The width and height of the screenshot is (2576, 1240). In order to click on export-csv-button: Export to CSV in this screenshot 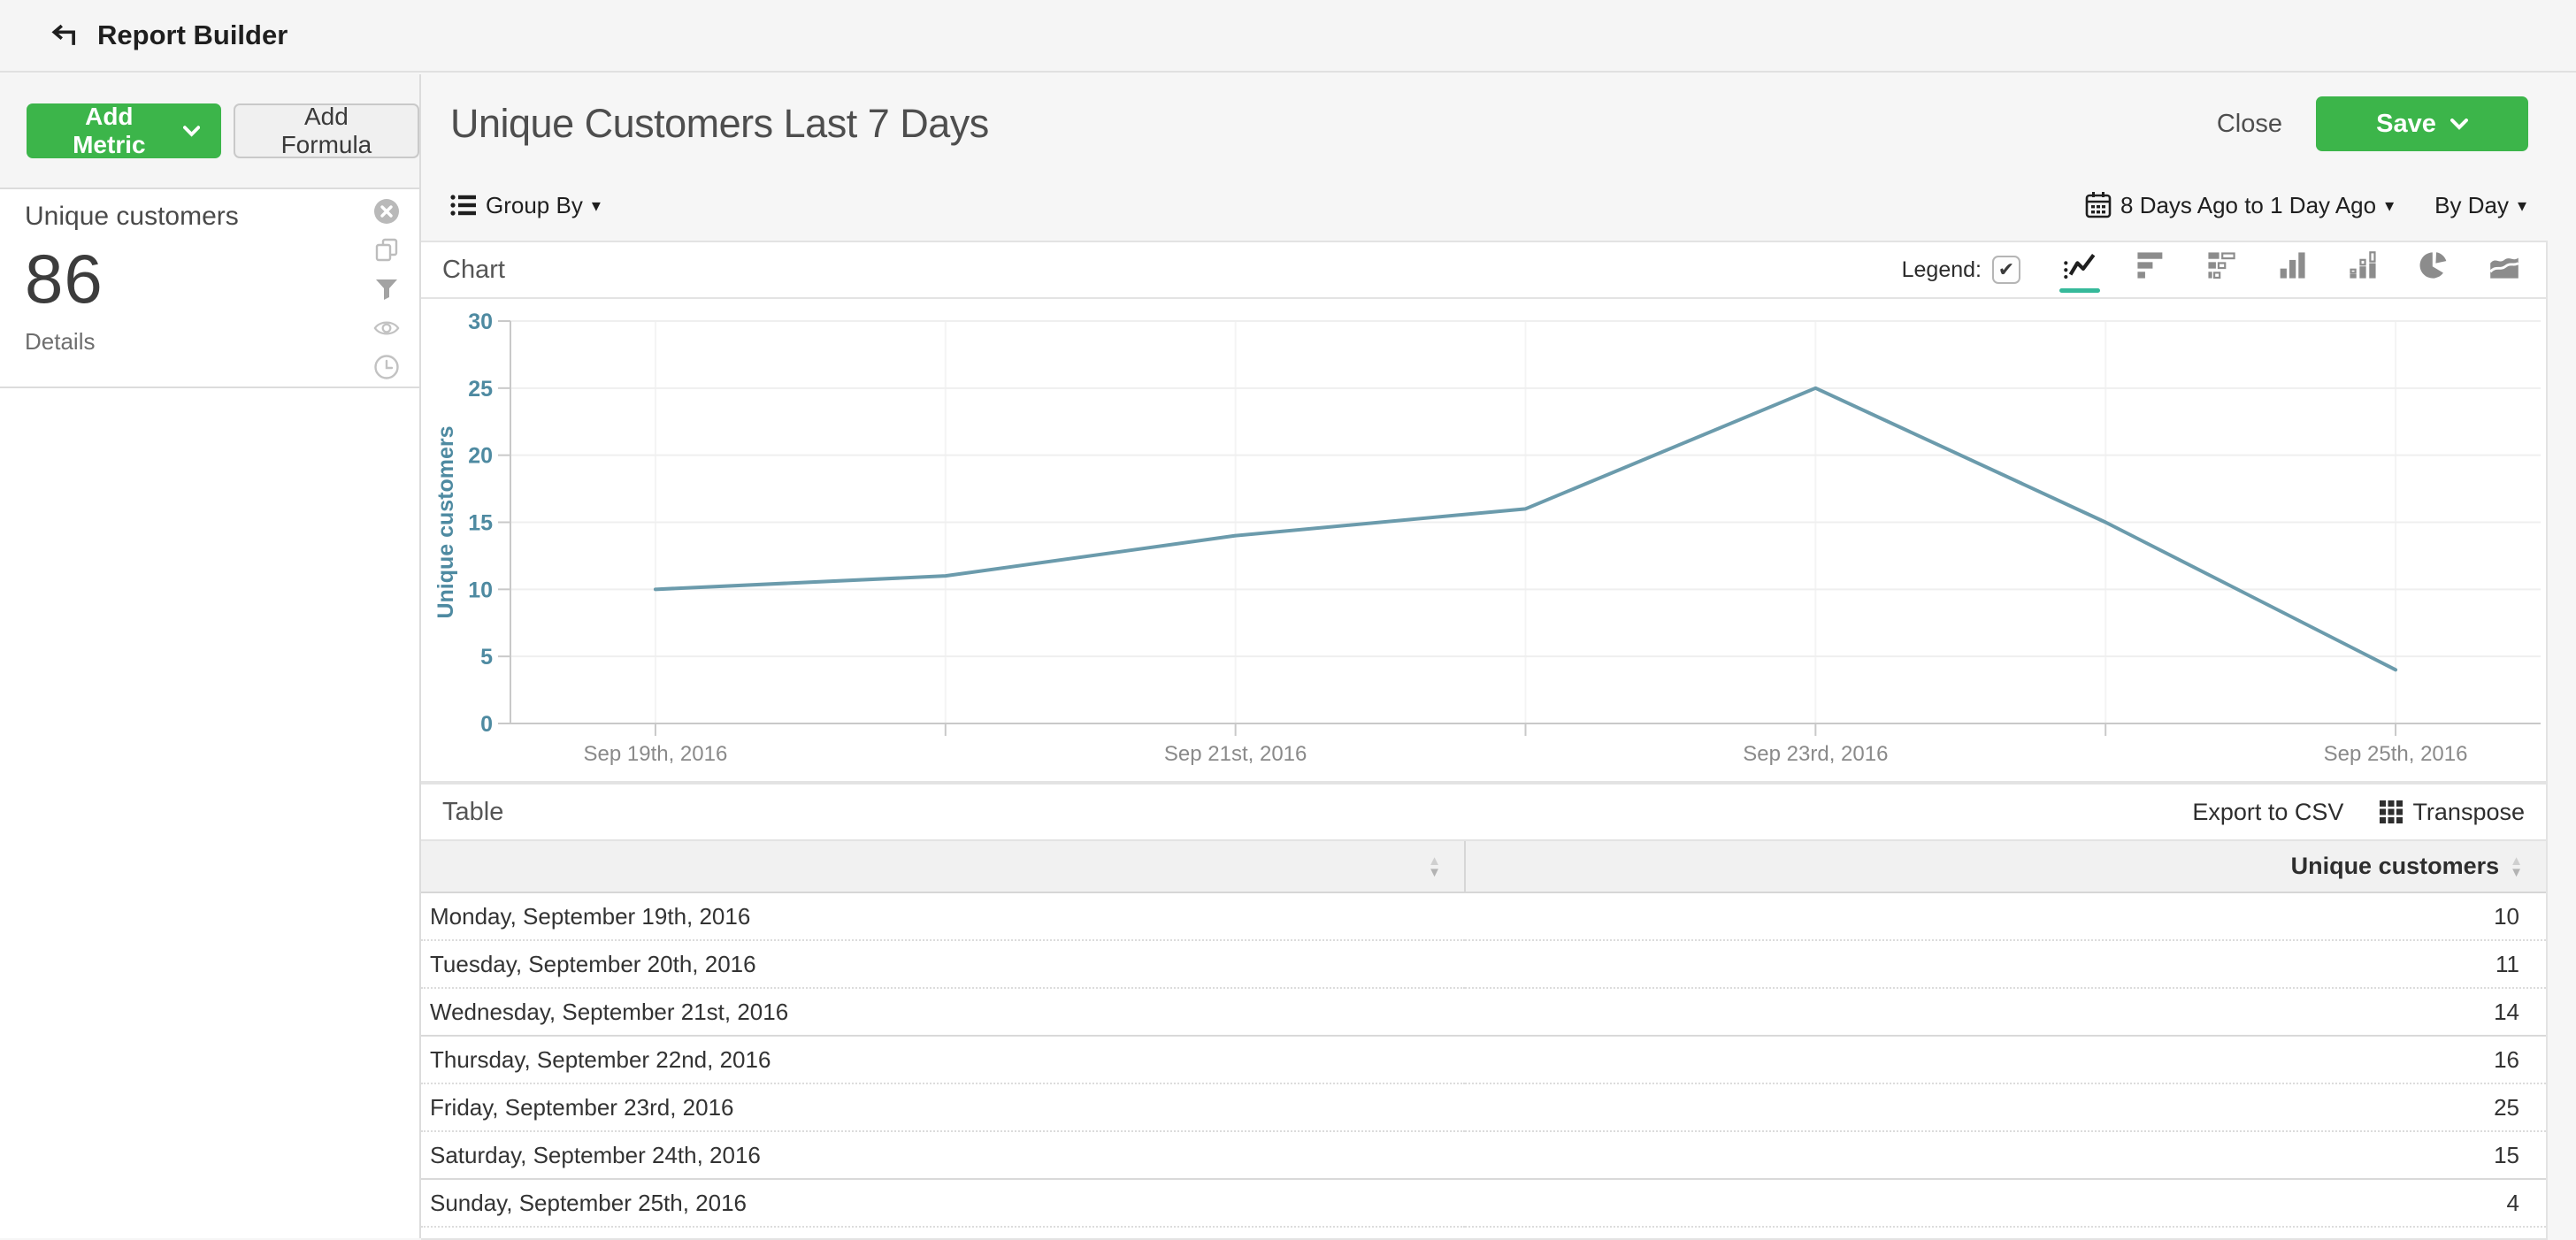, I will do `click(2267, 812)`.